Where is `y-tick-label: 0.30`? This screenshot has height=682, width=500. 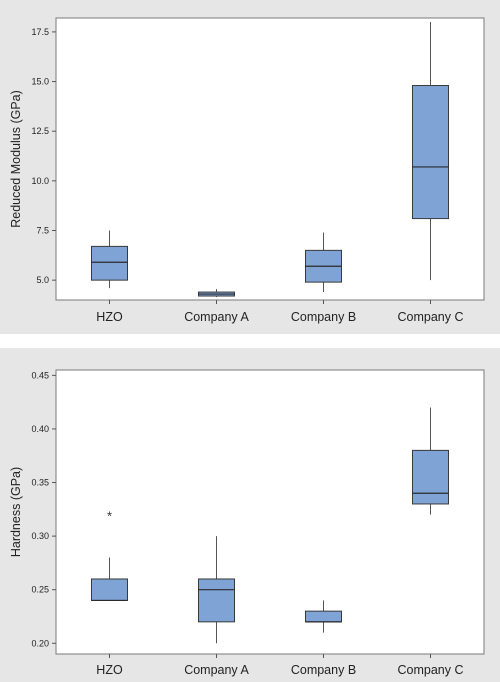 y-tick-label: 0.30 is located at coordinates (40, 536).